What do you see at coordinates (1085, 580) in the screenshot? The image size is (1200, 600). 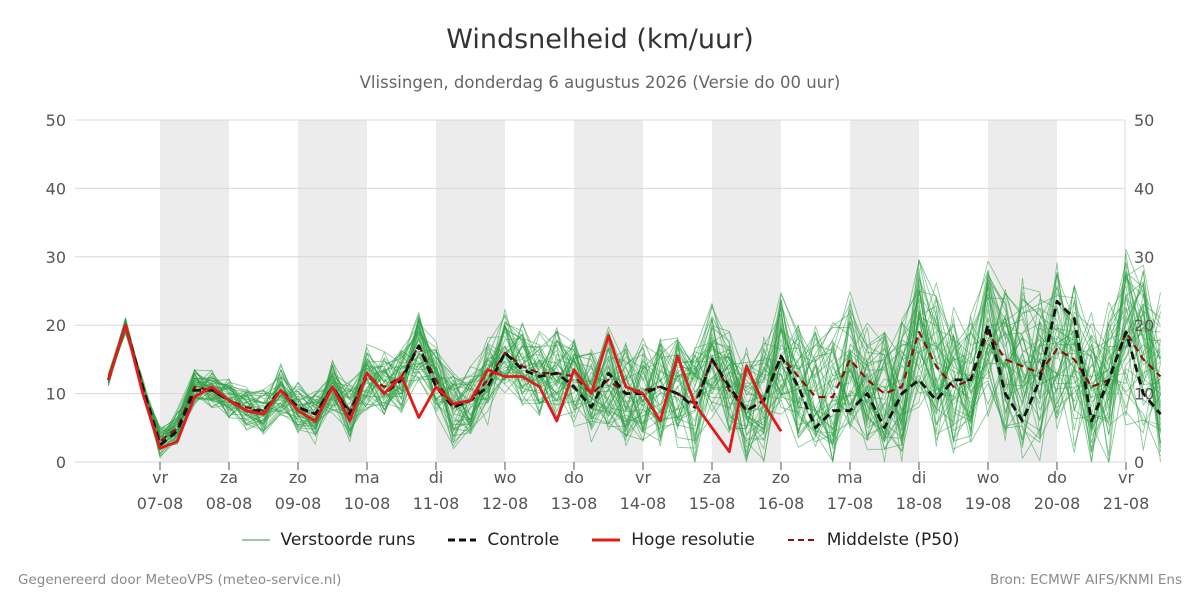 I see `footer-source: Bron: ECMWF AIFS/KNMI Ens` at bounding box center [1085, 580].